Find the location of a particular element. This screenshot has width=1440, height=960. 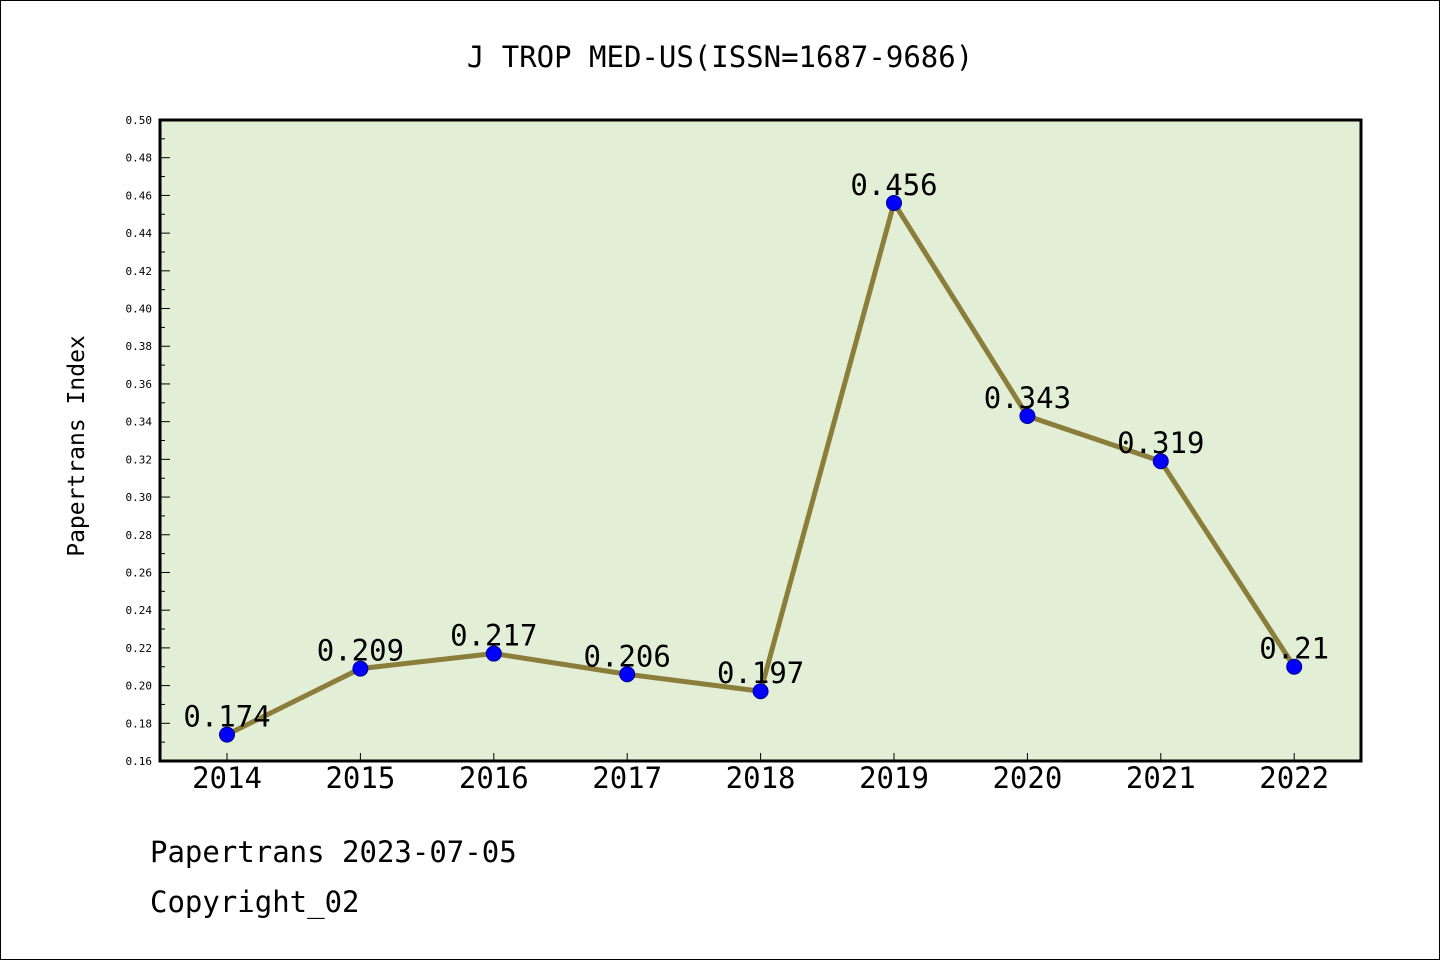

x-tick-label: 2018 is located at coordinates (761, 778).